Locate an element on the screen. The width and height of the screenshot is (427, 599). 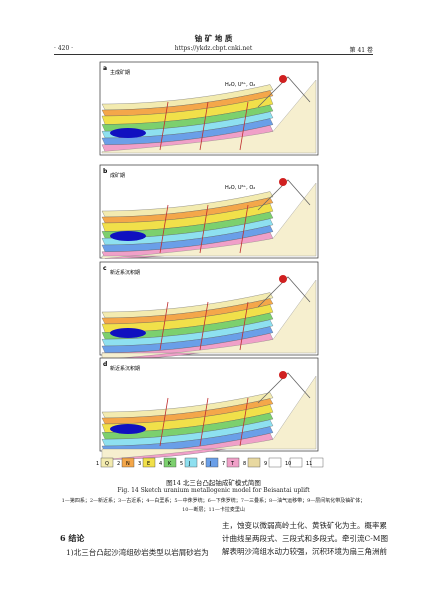
legend-label: Q is located at coordinates (107, 464).